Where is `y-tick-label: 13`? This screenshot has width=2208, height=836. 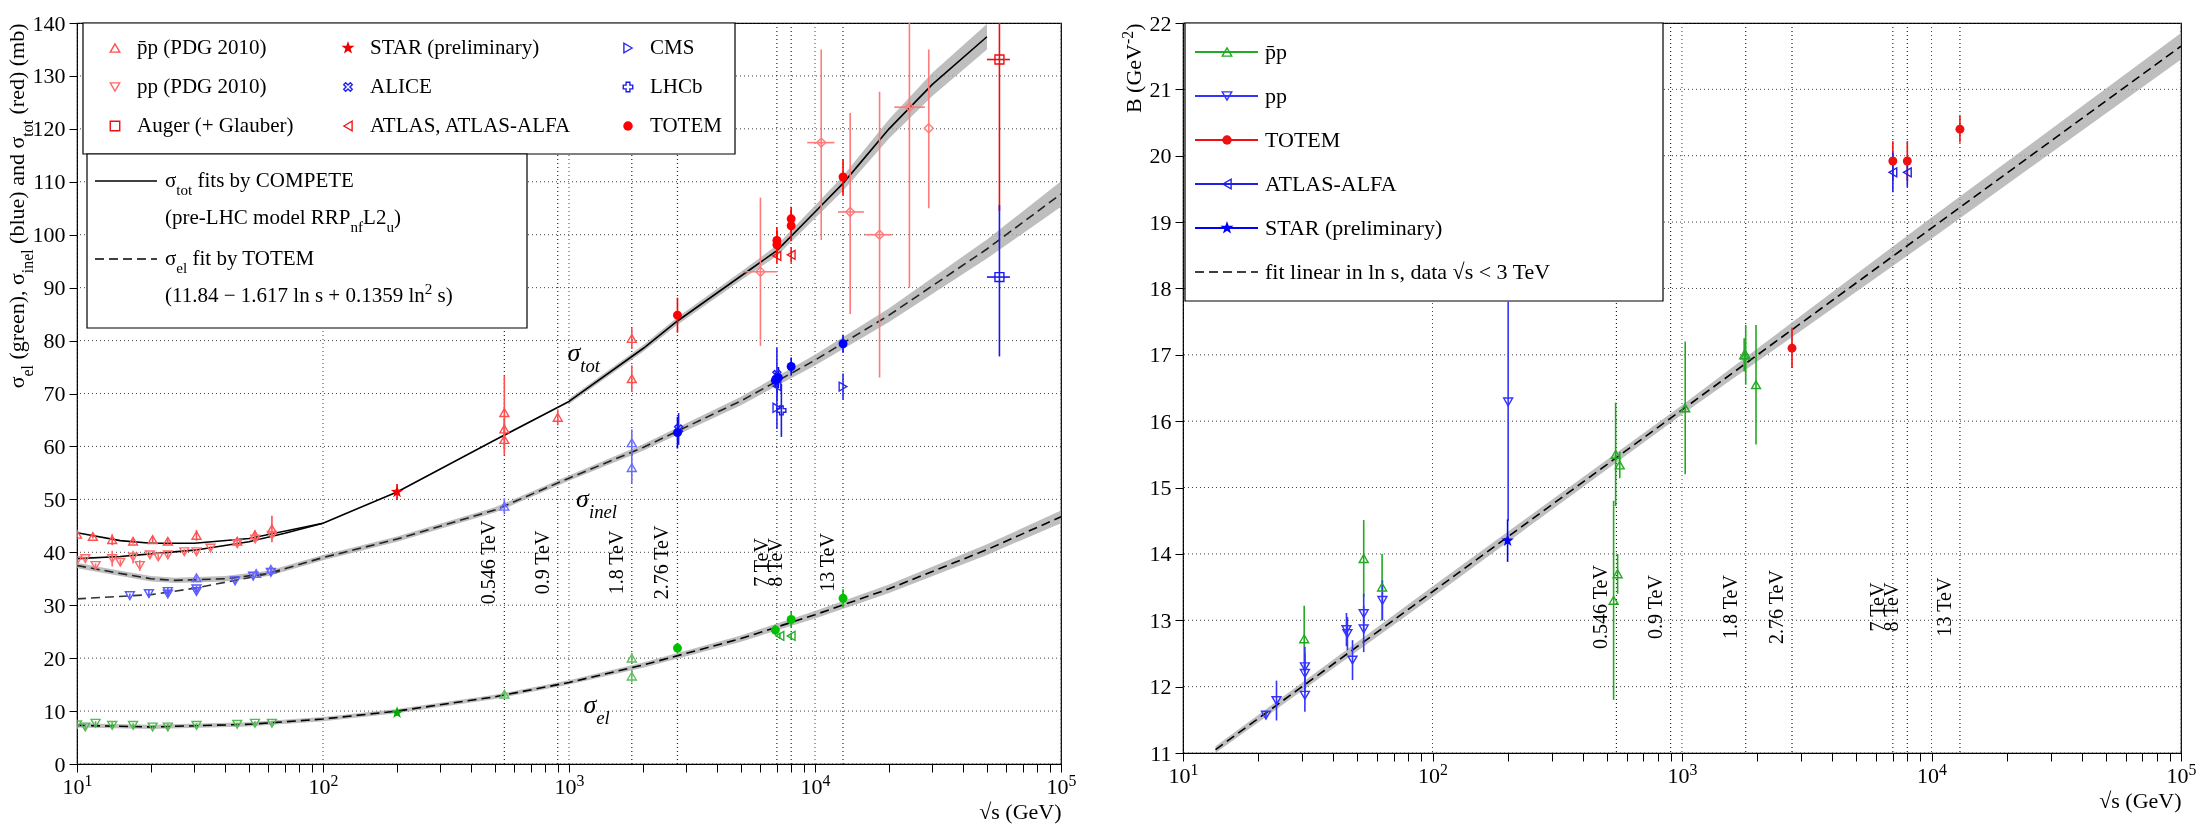
y-tick-label: 13 is located at coordinates (1160, 620).